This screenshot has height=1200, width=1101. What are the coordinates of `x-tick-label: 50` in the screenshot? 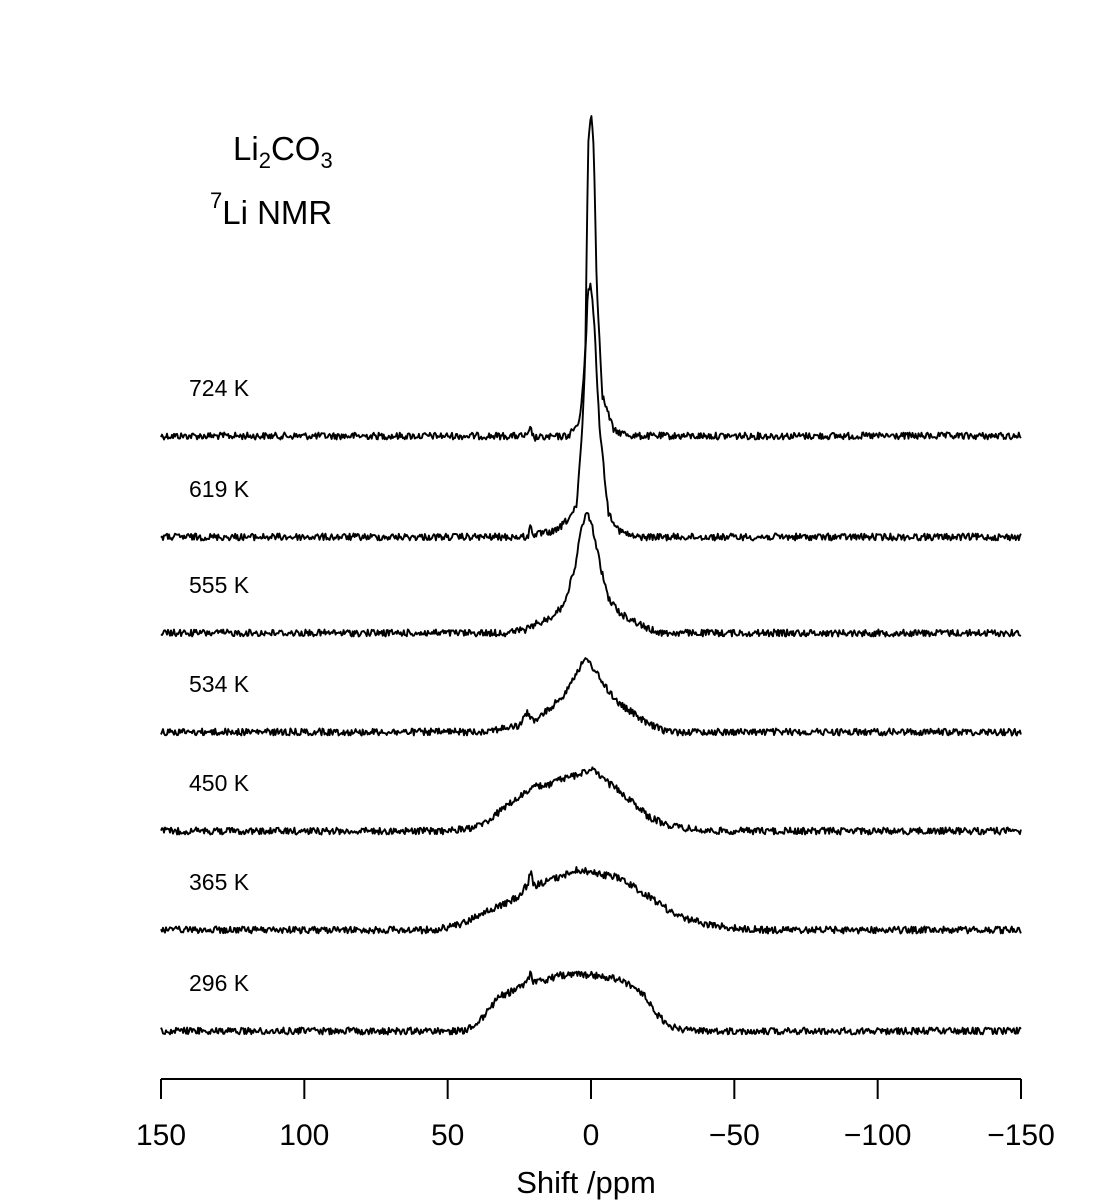 It's located at (447, 1135).